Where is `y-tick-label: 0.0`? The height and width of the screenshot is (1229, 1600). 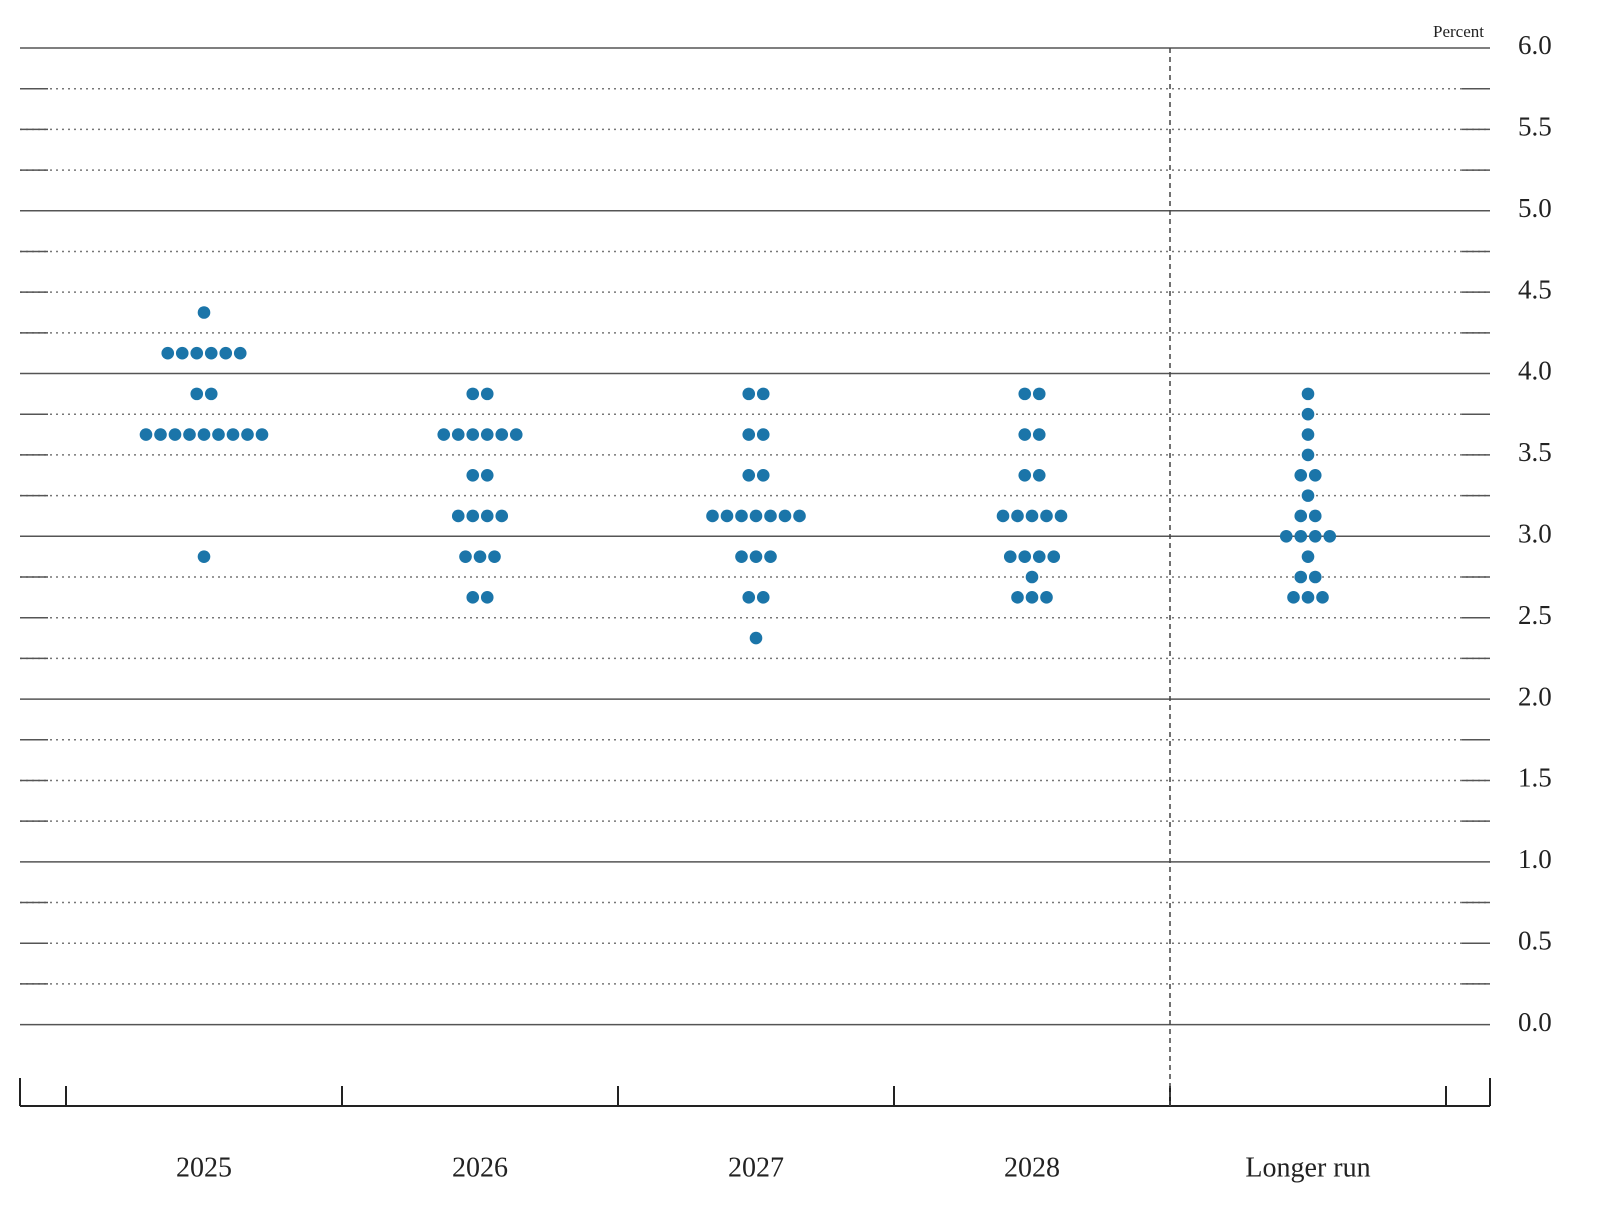 y-tick-label: 0.0 is located at coordinates (1535, 1022).